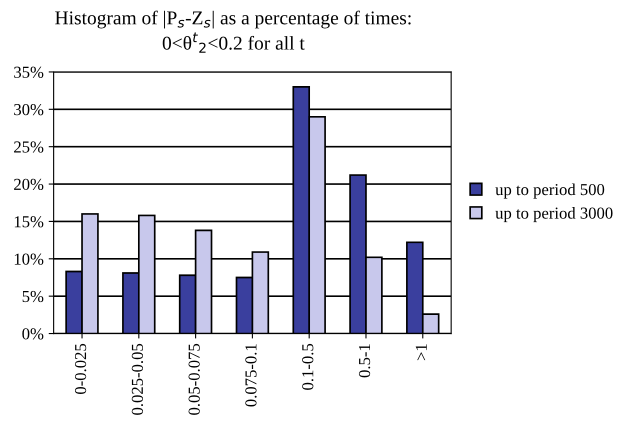  What do you see at coordinates (194, 379) in the screenshot?
I see `x-tick-label: 0.05-0.075` at bounding box center [194, 379].